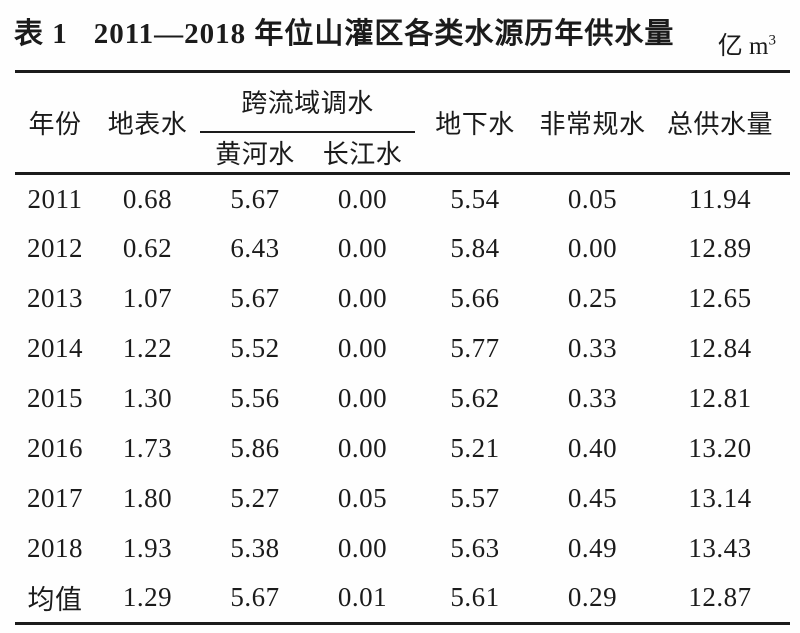 Image resolution: width=800 pixels, height=633 pixels. I want to click on data-cell: 11.94, so click(720, 198).